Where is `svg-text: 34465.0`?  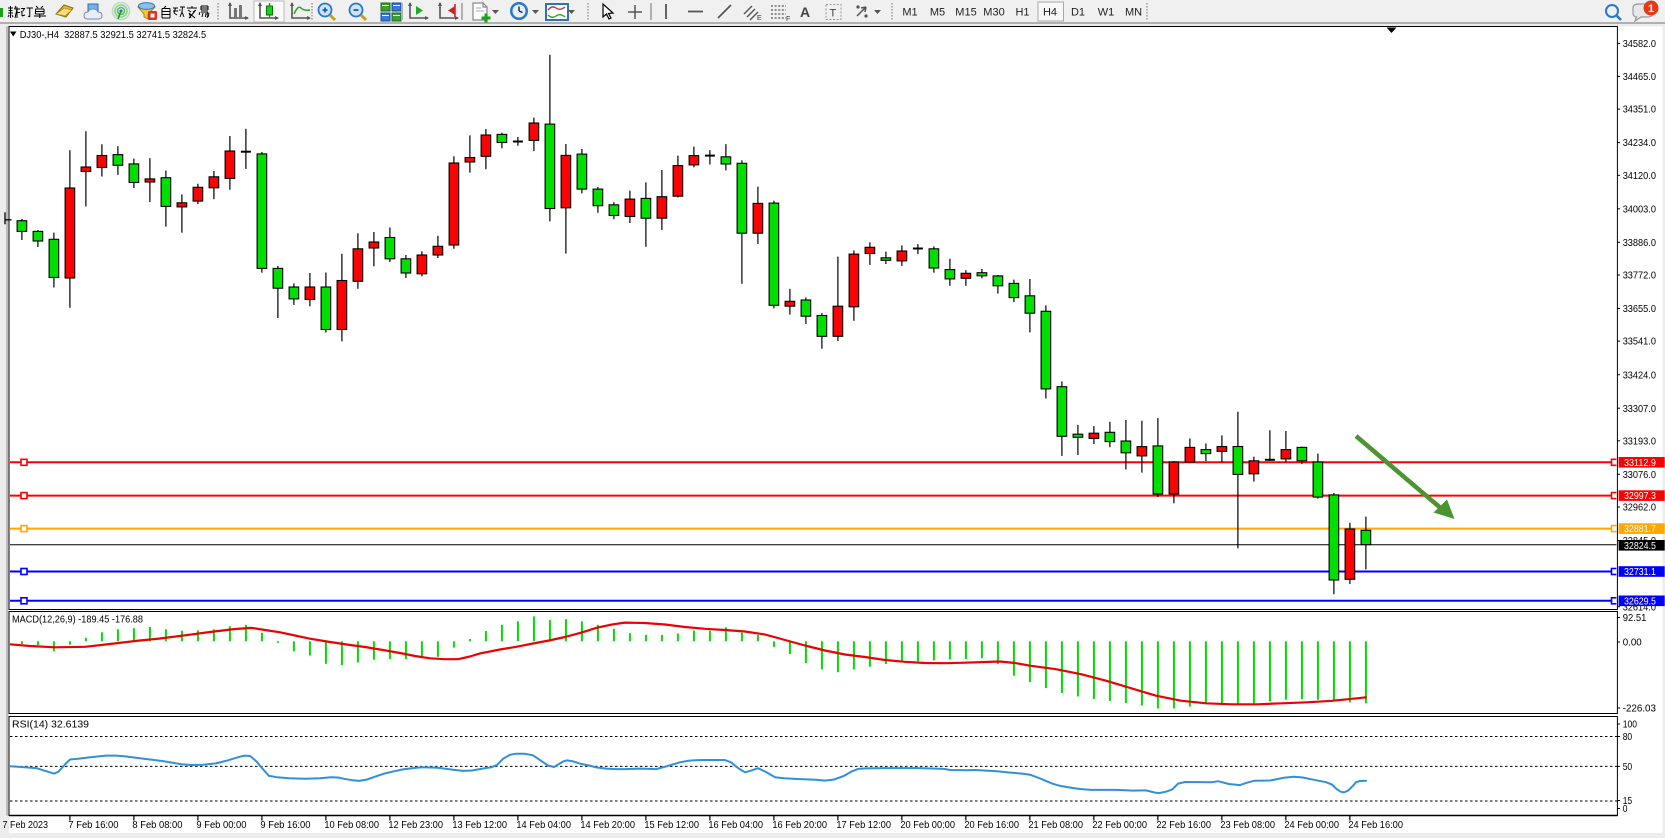
svg-text: 34465.0 is located at coordinates (1640, 77).